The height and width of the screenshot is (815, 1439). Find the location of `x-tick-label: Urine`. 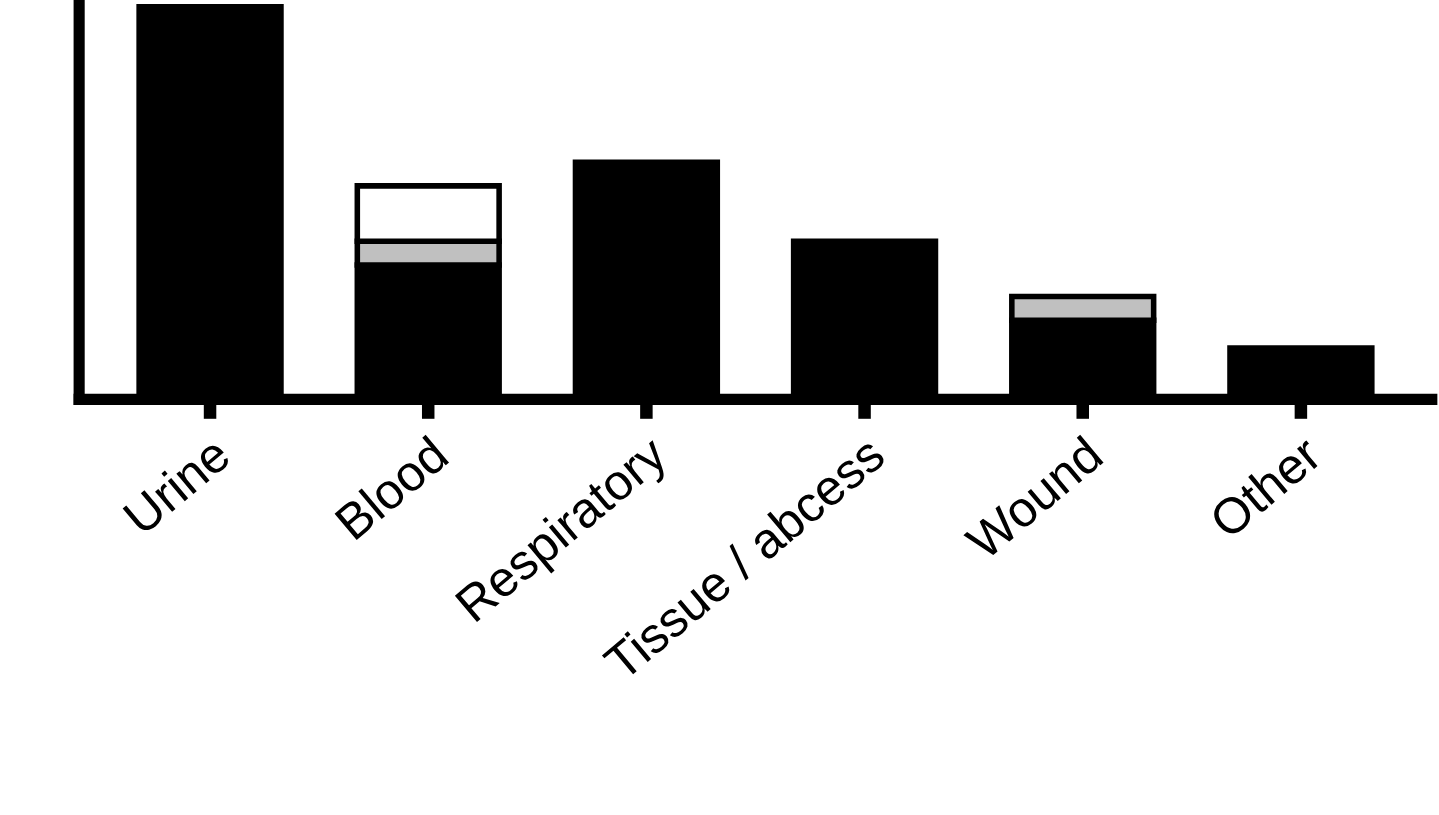

x-tick-label: Urine is located at coordinates (176, 485).